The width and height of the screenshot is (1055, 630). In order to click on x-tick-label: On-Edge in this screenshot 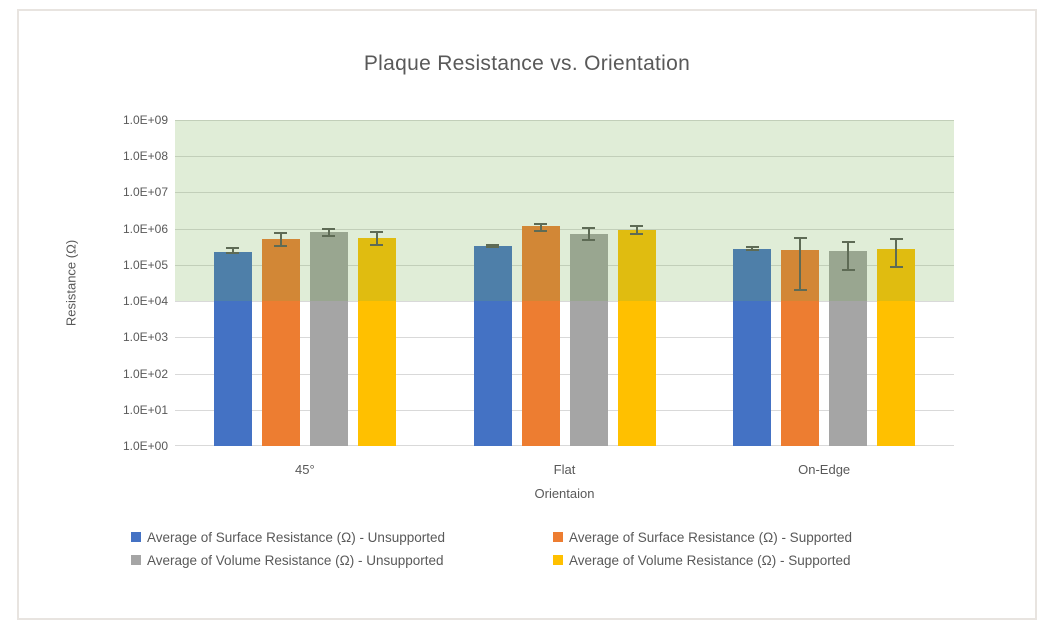, I will do `click(824, 469)`.